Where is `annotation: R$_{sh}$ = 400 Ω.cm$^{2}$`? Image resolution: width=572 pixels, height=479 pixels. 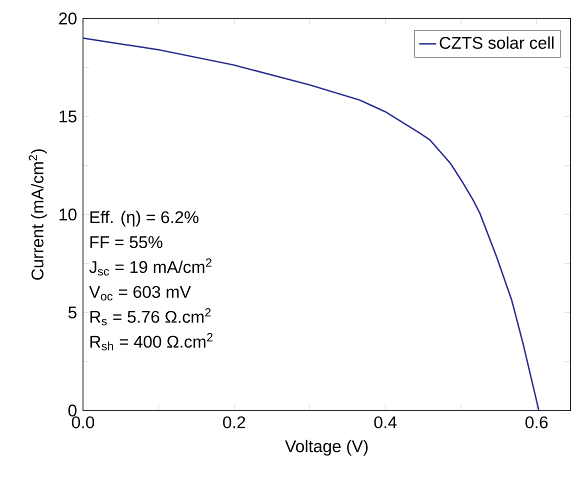
annotation: R$_{sh}$ = 400 Ω.cm$^{2}$ is located at coordinates (151, 341).